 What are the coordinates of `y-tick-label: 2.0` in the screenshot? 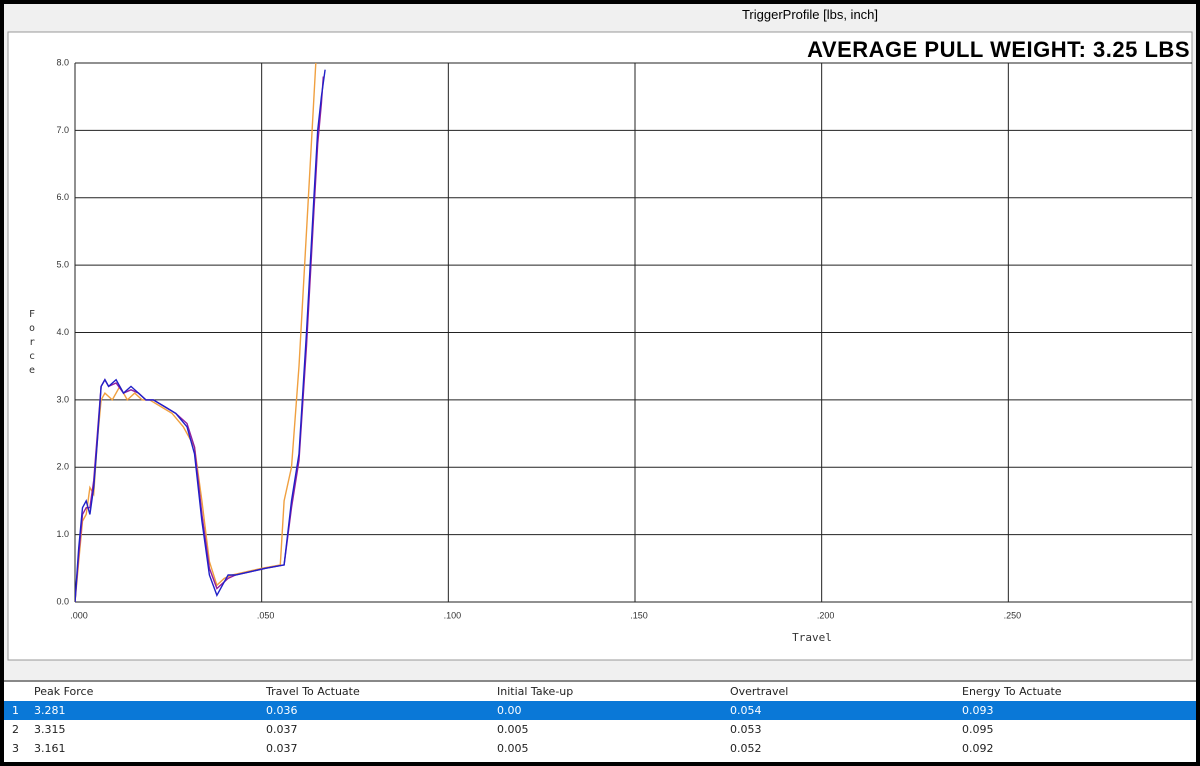 It's located at (62, 467).